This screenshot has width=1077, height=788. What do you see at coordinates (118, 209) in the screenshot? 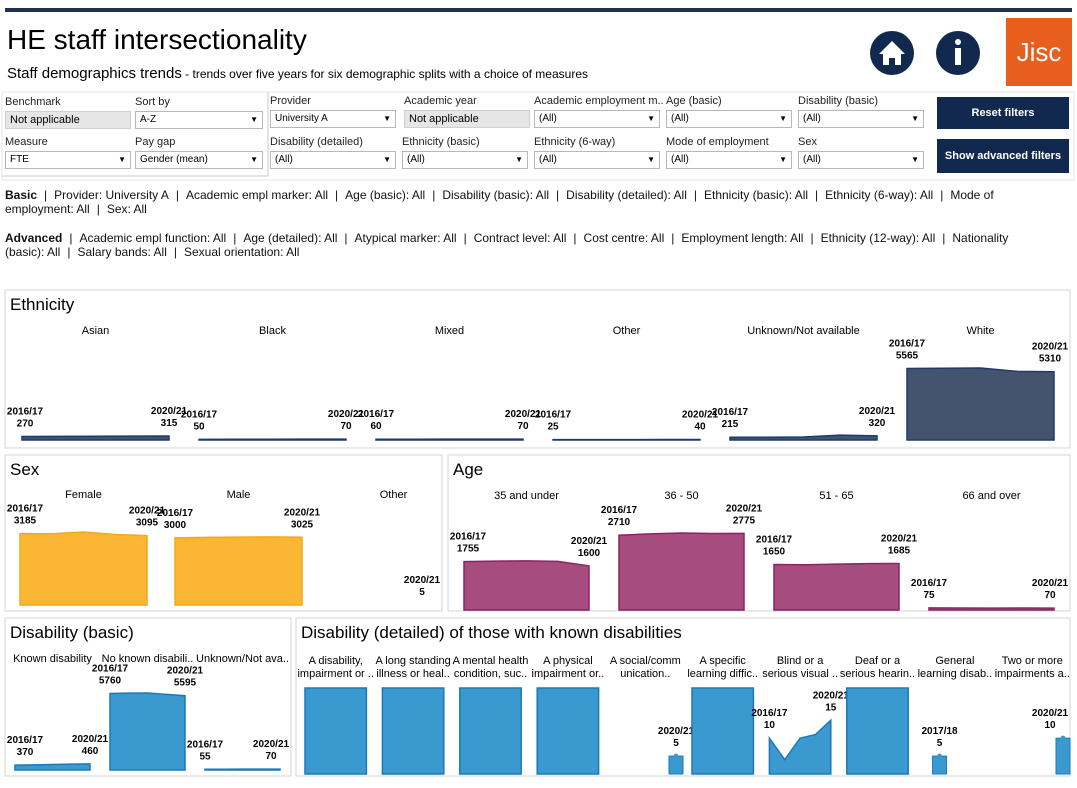
I see `summary-item: Sex: All` at bounding box center [118, 209].